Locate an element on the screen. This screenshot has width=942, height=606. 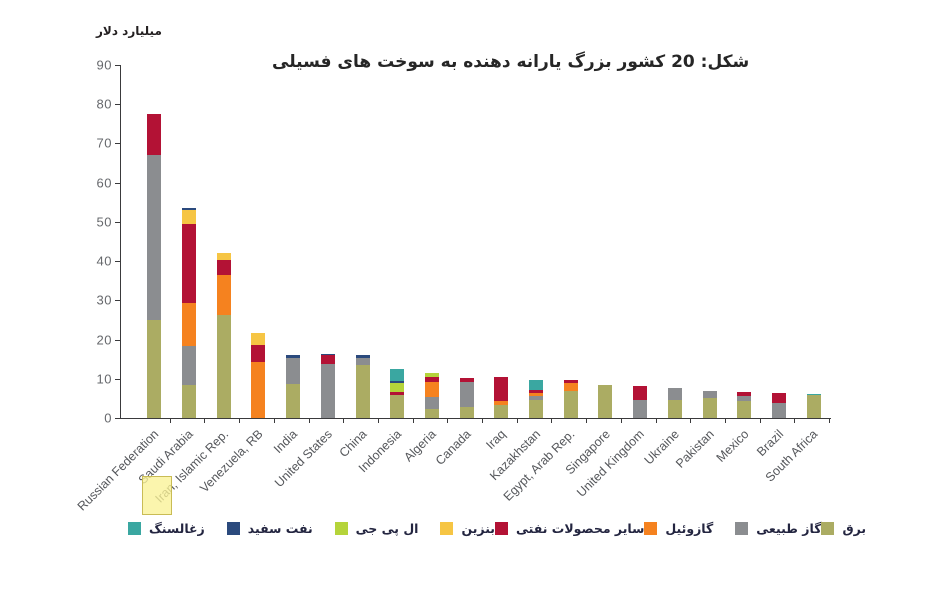
y-tick-label-80: 80 is located at coordinates (104, 104).